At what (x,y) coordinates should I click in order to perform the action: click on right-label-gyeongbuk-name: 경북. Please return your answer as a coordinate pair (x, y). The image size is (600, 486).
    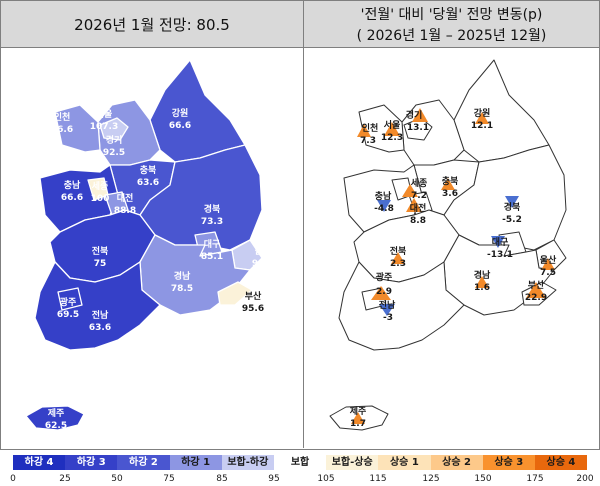
    Looking at the image, I should click on (512, 207).